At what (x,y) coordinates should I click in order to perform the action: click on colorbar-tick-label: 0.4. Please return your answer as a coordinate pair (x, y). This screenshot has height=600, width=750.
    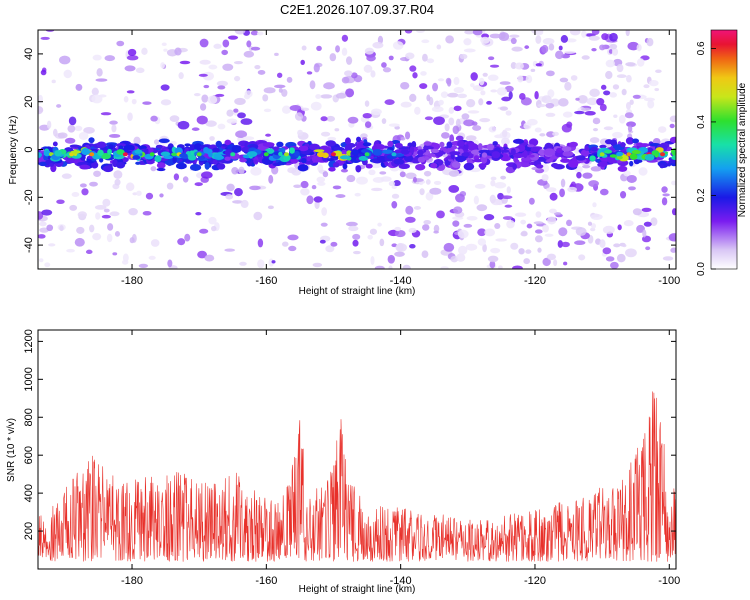
    Looking at the image, I should click on (701, 122).